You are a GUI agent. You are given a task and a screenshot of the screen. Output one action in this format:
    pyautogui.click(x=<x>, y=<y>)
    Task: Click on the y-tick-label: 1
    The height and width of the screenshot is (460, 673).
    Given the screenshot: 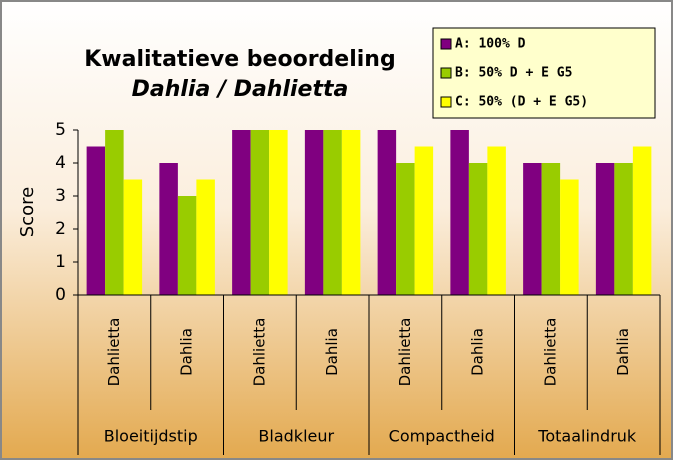 What is the action you would take?
    pyautogui.click(x=60, y=262)
    